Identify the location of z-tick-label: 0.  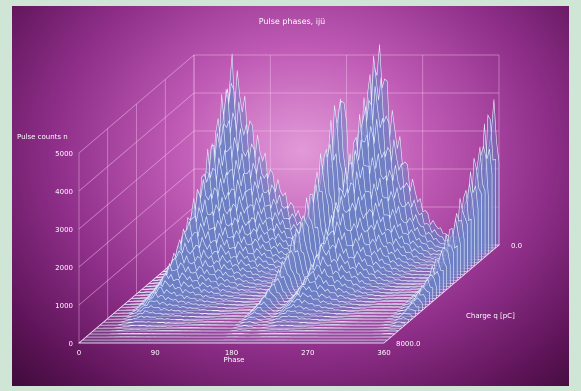
(71, 344).